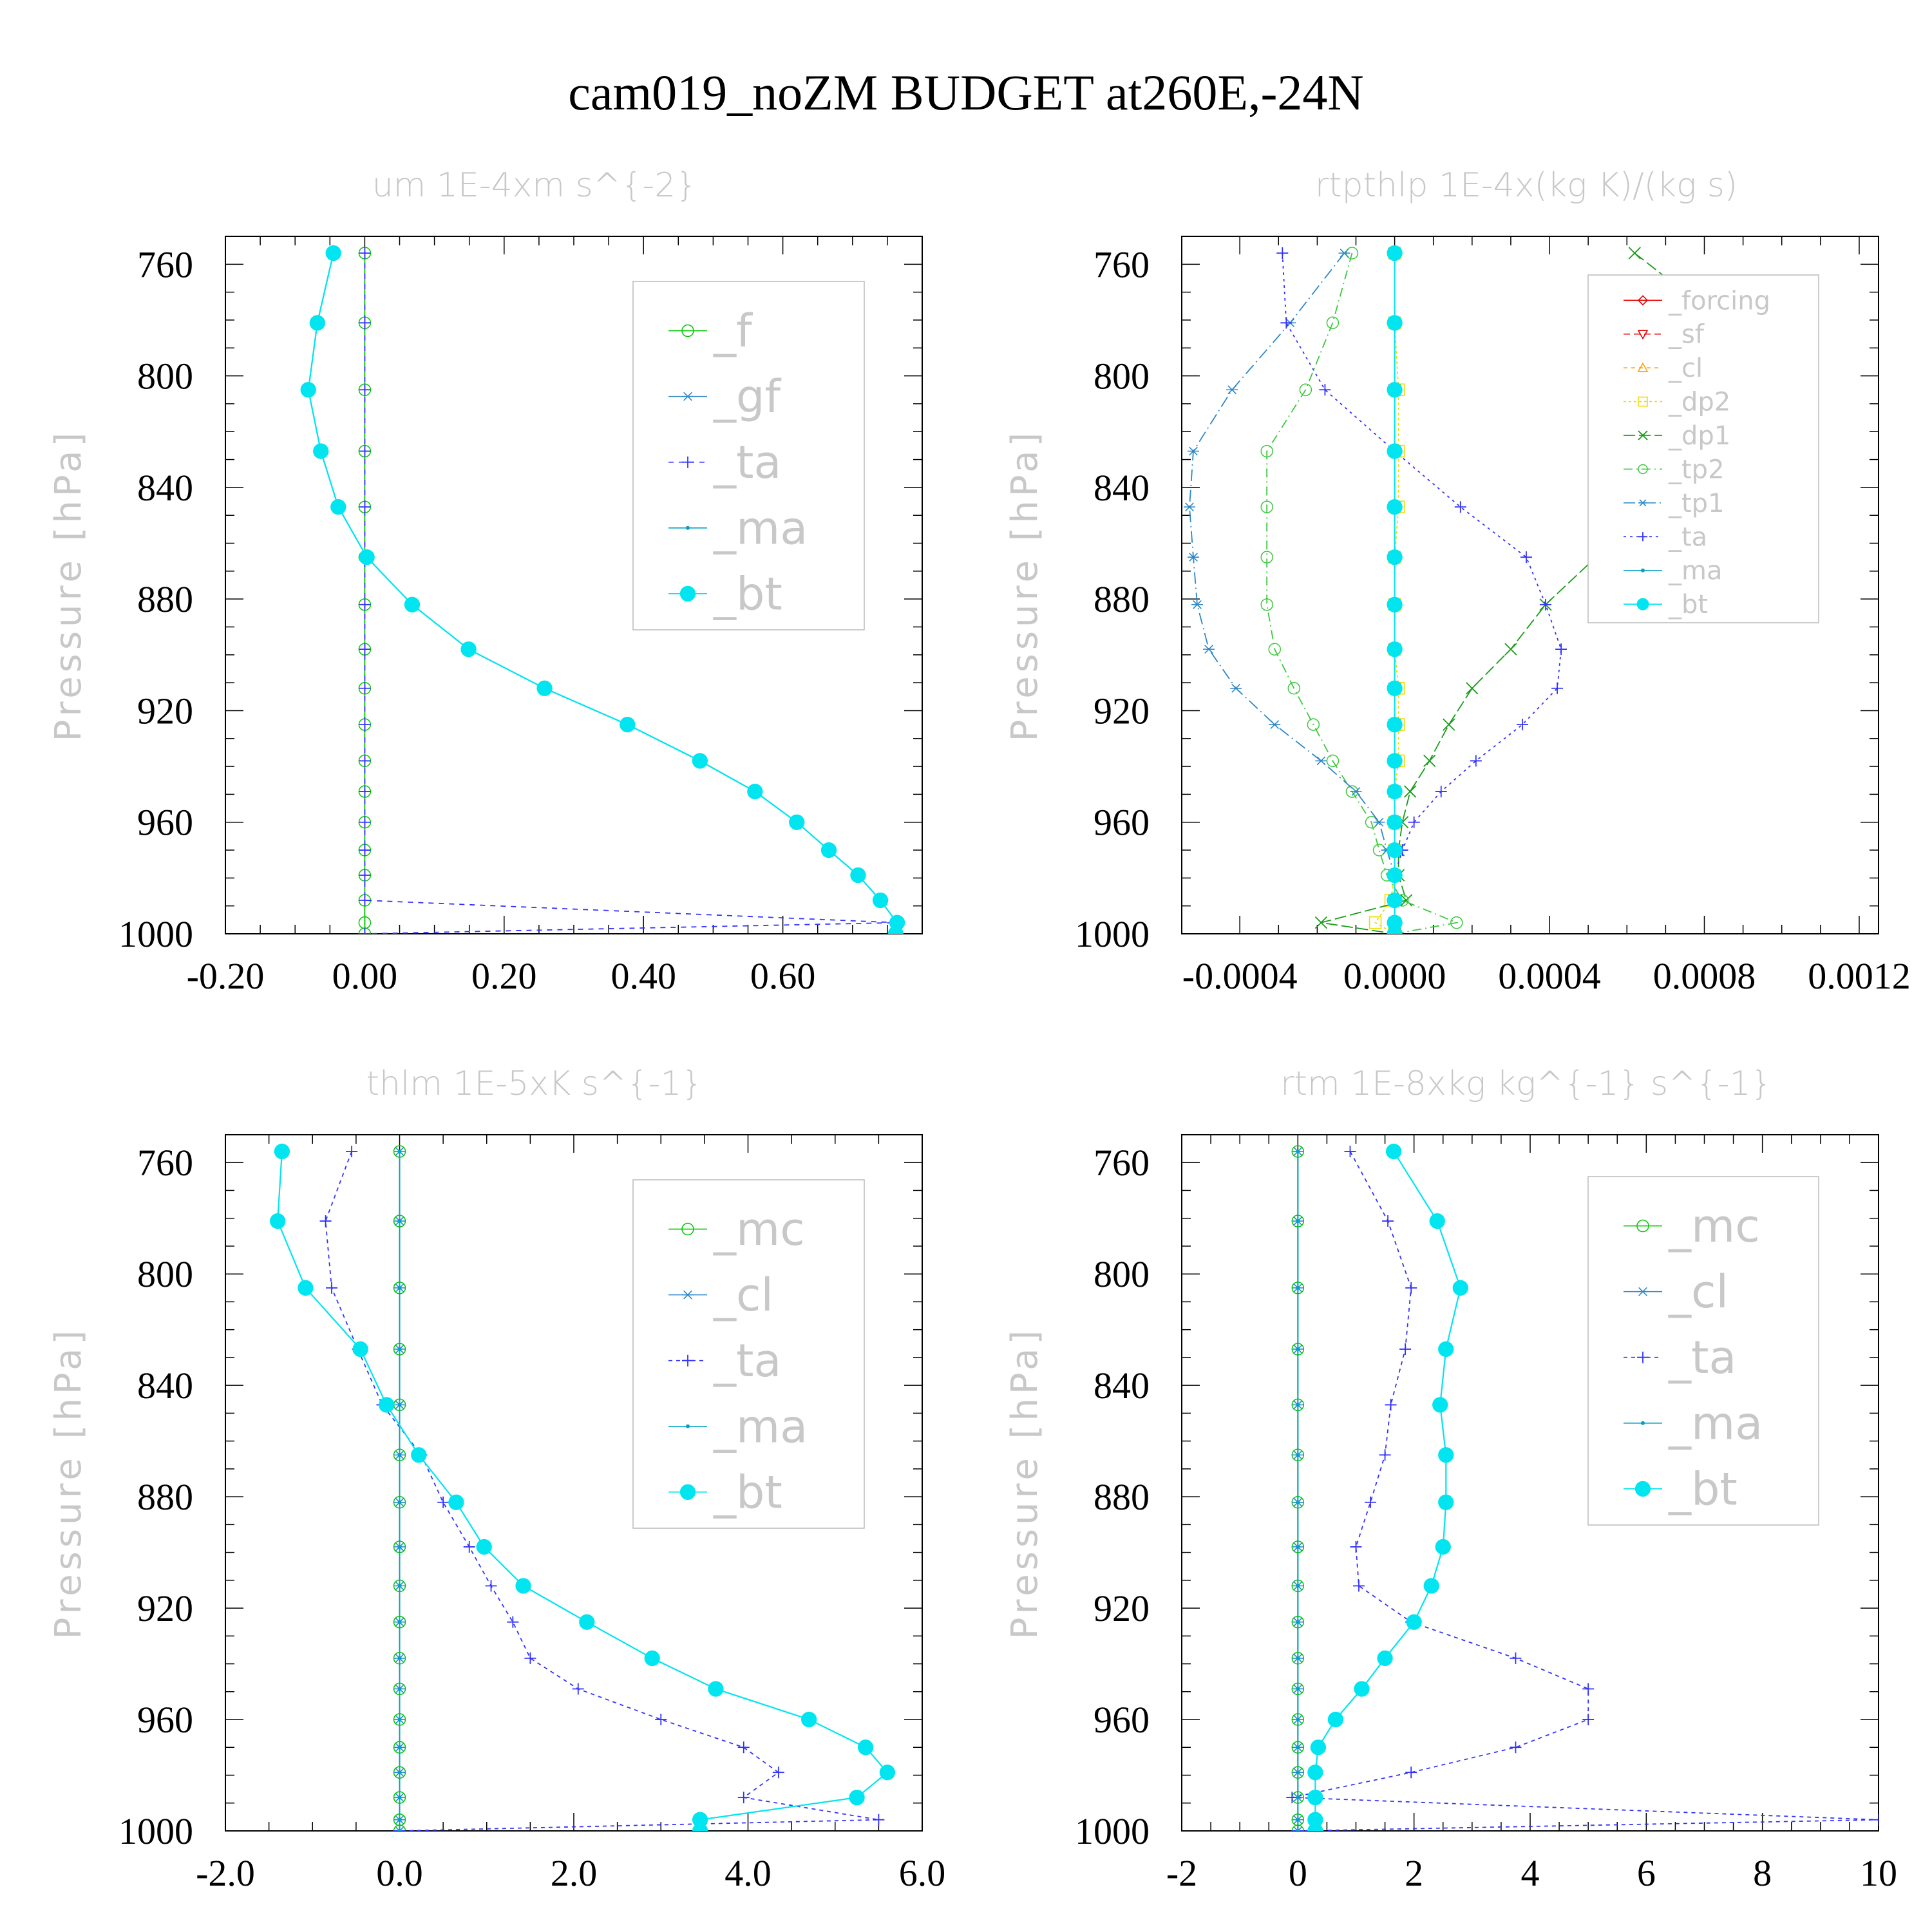 This screenshot has width=1932, height=1932. What do you see at coordinates (748, 593) in the screenshot?
I see `legend-label: _bt` at bounding box center [748, 593].